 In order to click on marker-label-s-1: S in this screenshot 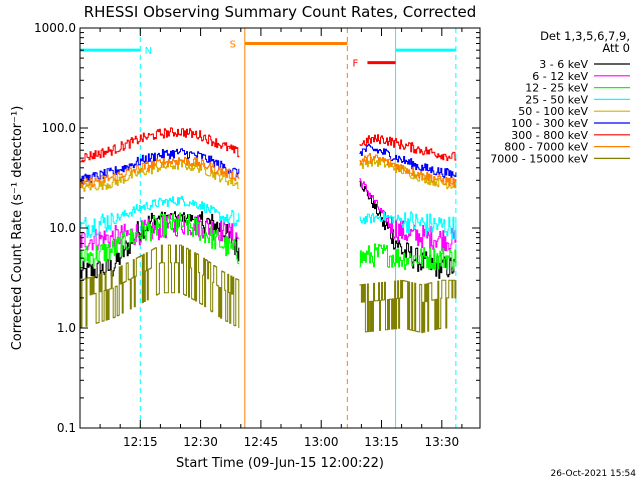, I will do `click(233, 44)`.